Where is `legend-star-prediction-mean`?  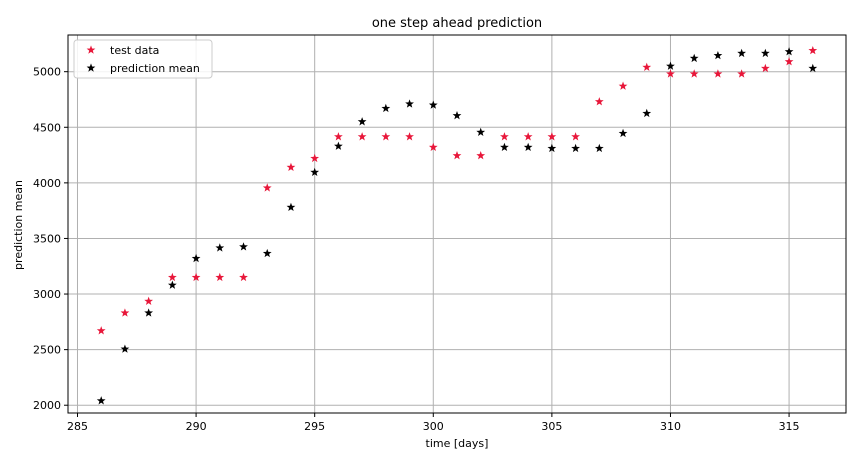
legend-star-prediction-mean is located at coordinates (91, 67).